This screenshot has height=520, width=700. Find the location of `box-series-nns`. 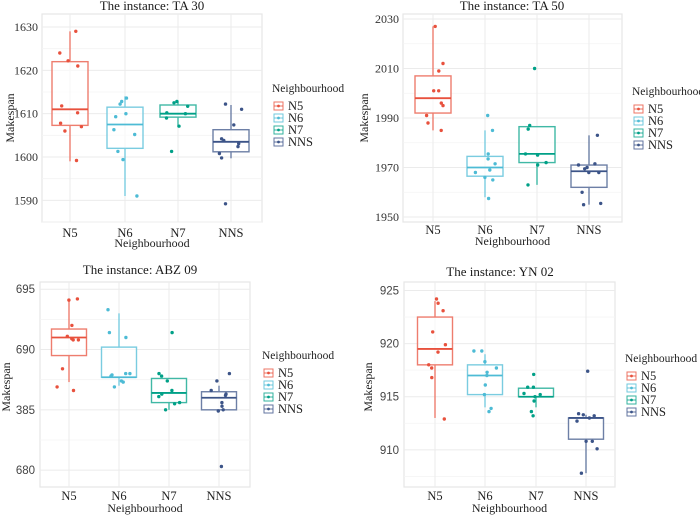

box-series-nns is located at coordinates (219, 420).